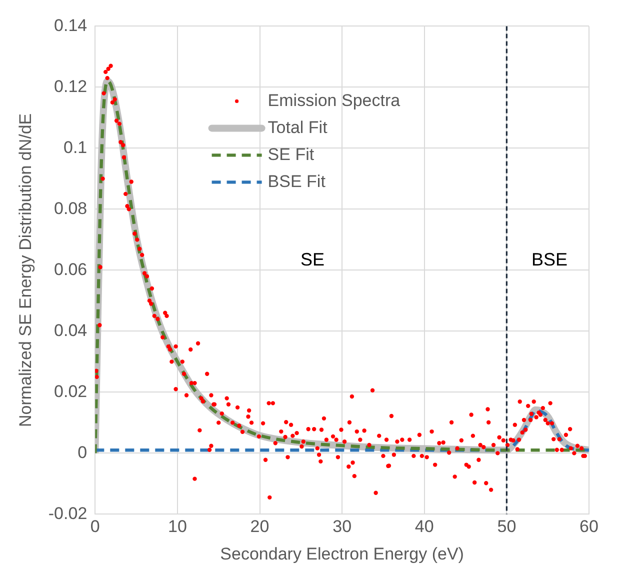  Describe the element at coordinates (71, 330) in the screenshot. I see `y-tick-label: 0.04` at that location.